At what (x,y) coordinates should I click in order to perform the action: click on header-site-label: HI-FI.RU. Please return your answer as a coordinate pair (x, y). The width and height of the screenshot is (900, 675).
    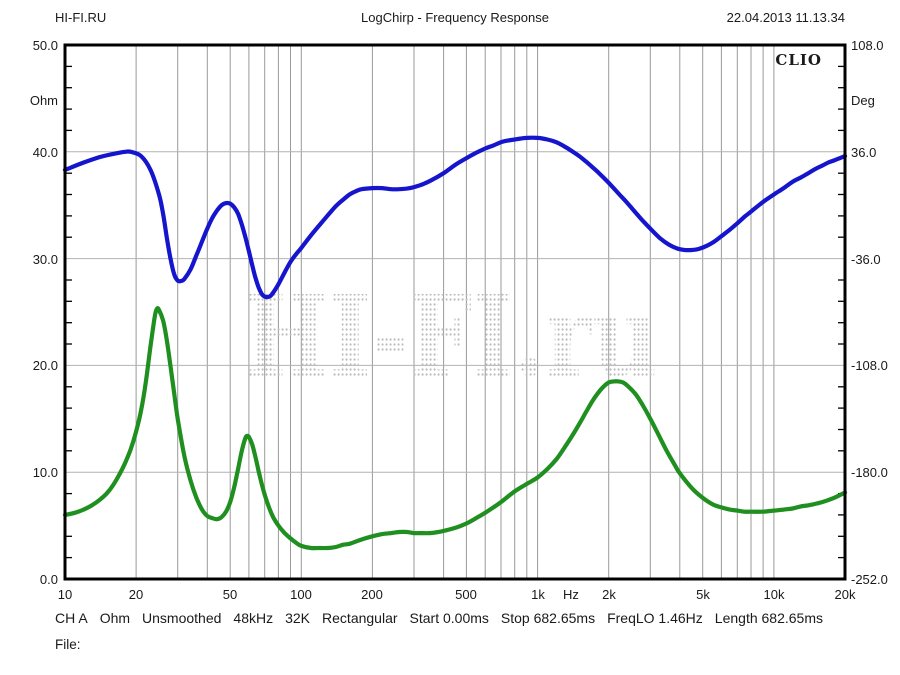
    Looking at the image, I should click on (81, 17).